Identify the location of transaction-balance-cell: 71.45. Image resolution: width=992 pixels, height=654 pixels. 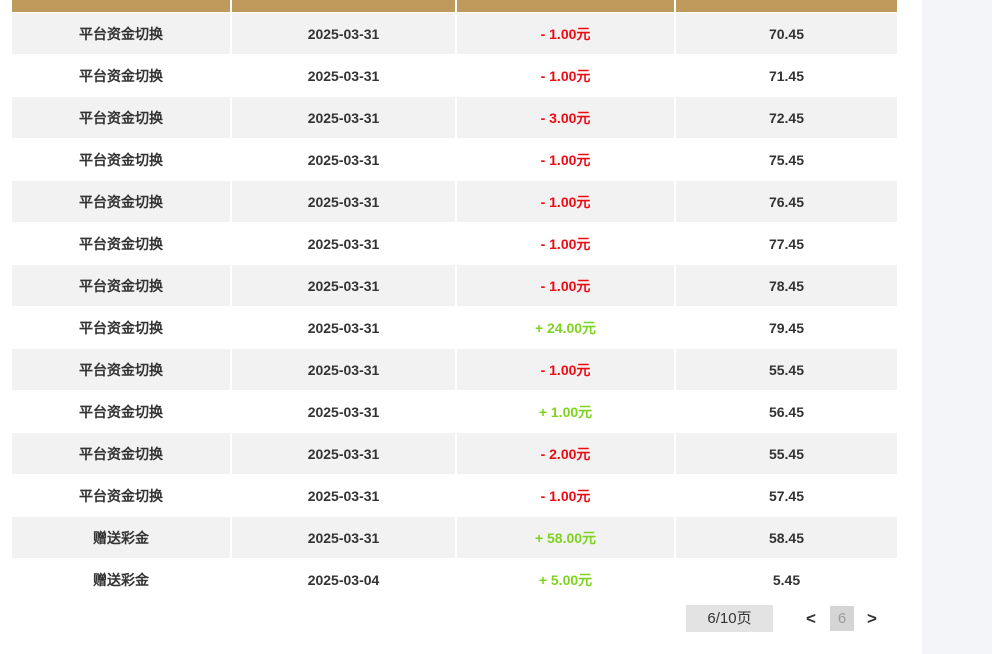
(785, 75).